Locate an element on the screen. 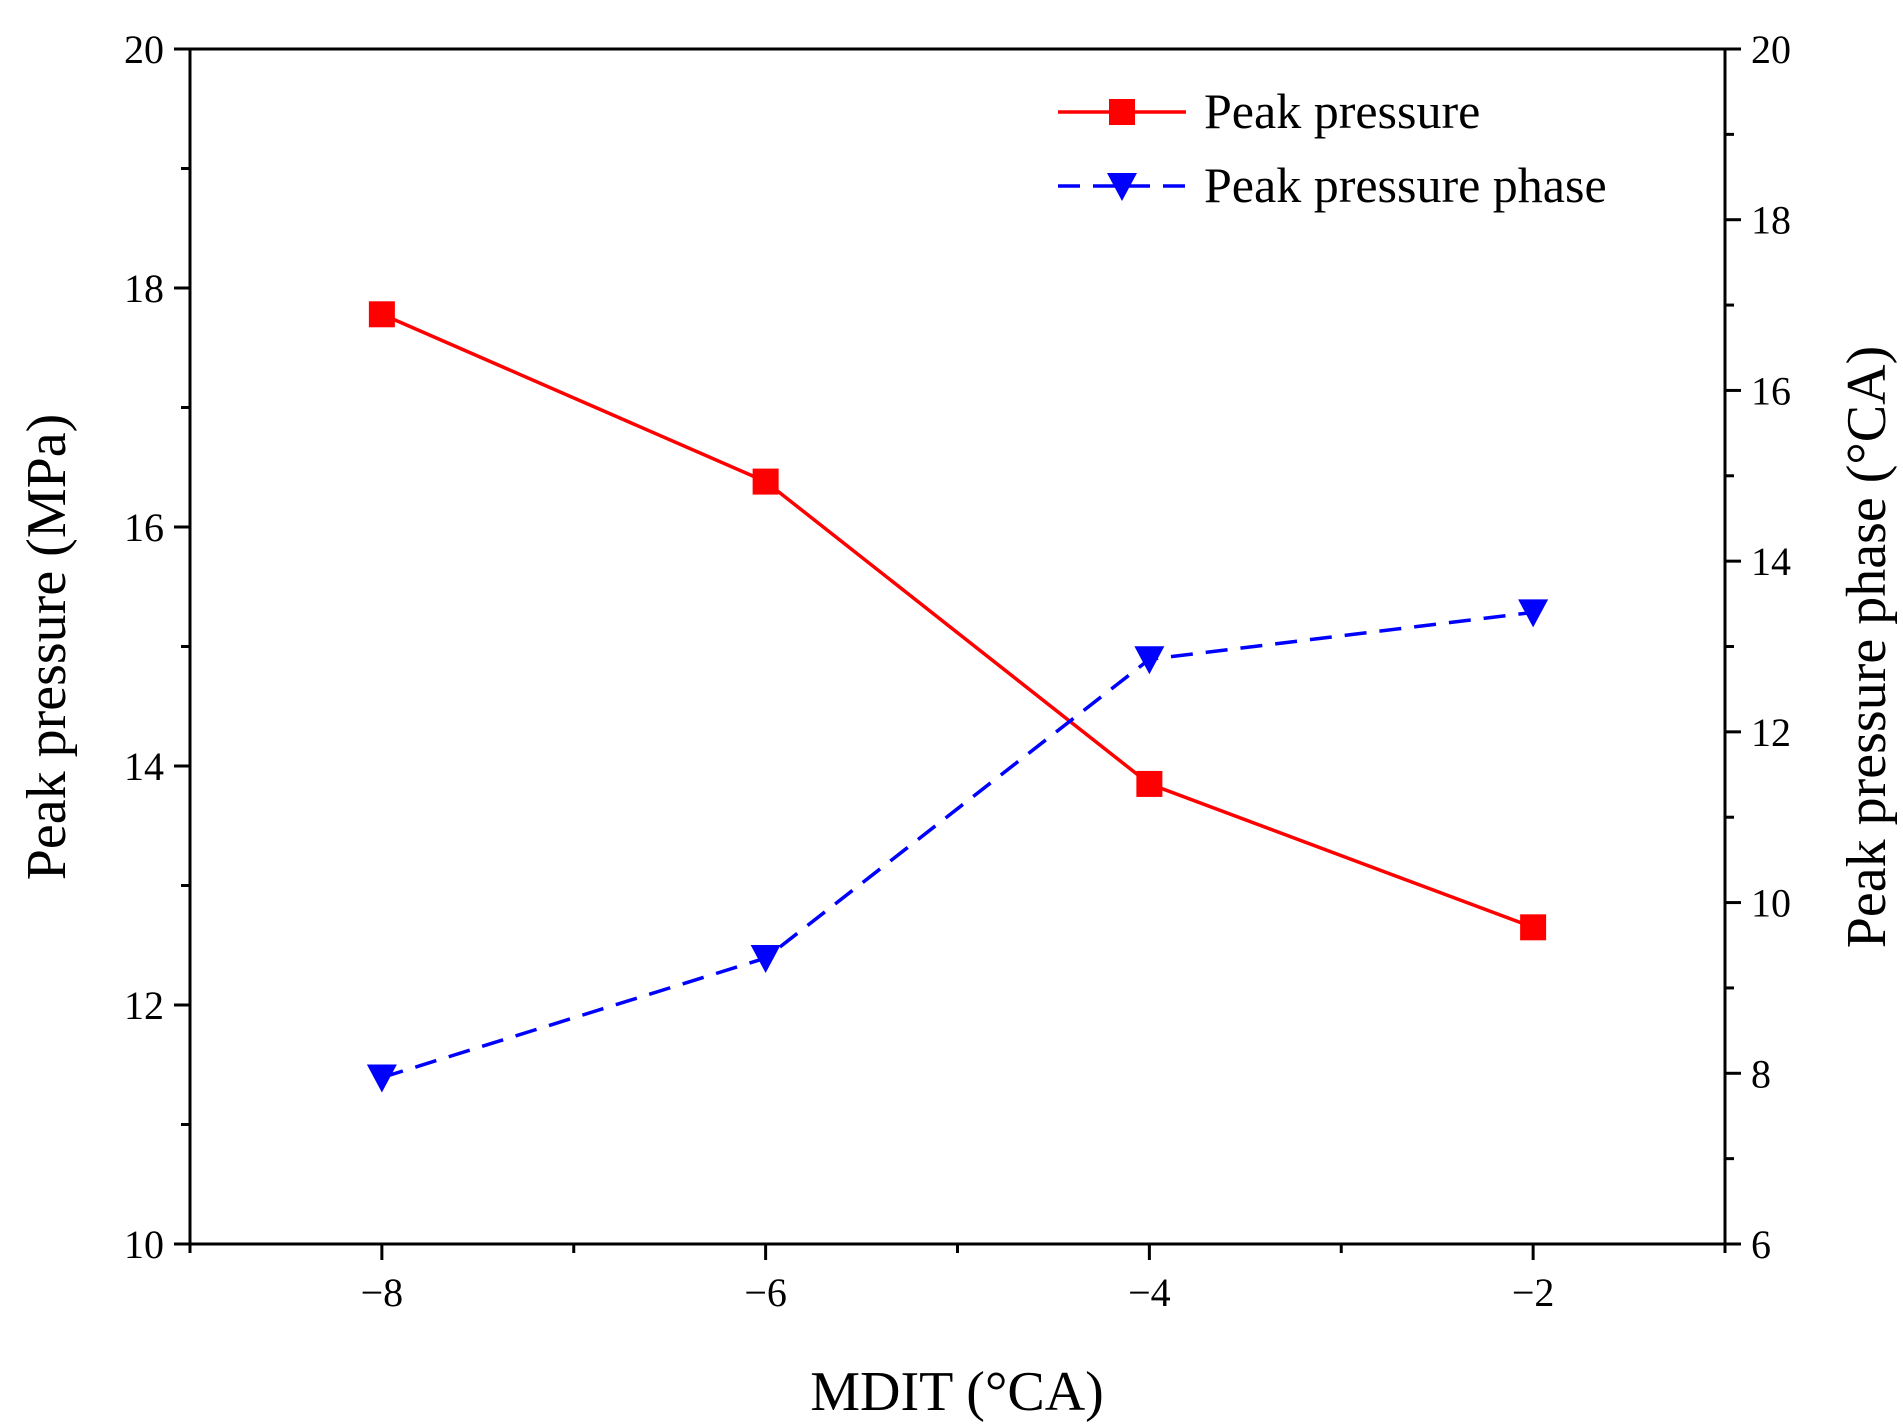  y-tick-label: 20 is located at coordinates (144, 49).